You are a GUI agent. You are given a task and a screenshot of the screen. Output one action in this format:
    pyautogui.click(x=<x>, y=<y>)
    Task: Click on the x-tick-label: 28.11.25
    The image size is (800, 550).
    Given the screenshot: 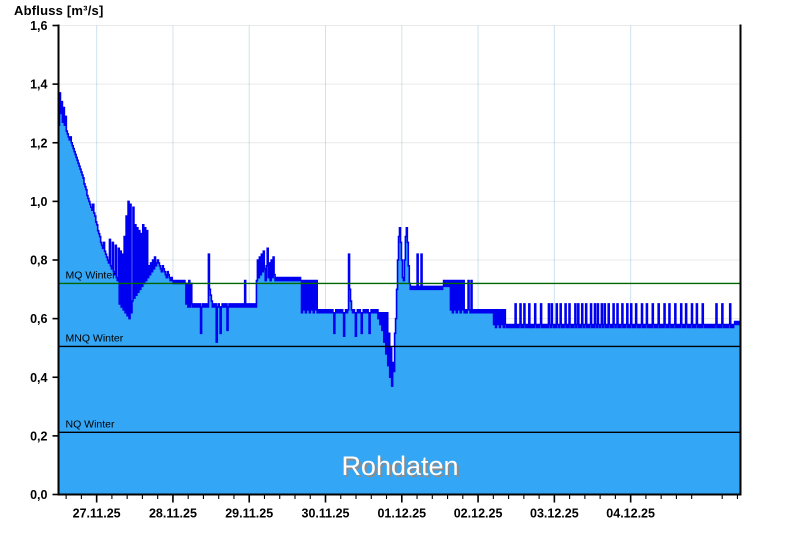 What is the action you would take?
    pyautogui.click(x=173, y=514)
    